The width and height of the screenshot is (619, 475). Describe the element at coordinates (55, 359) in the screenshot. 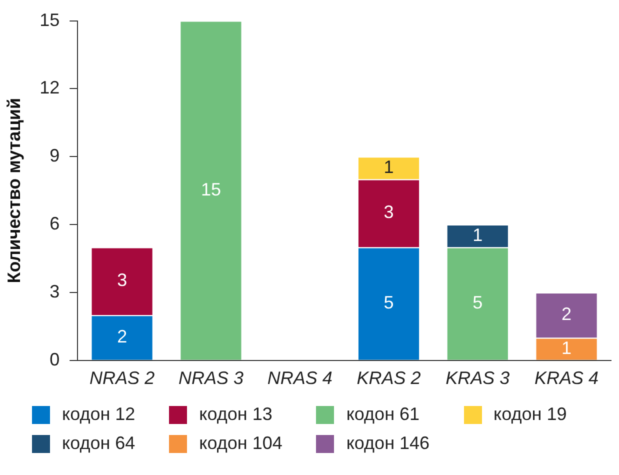

I see `y-tick-label: 0` at that location.